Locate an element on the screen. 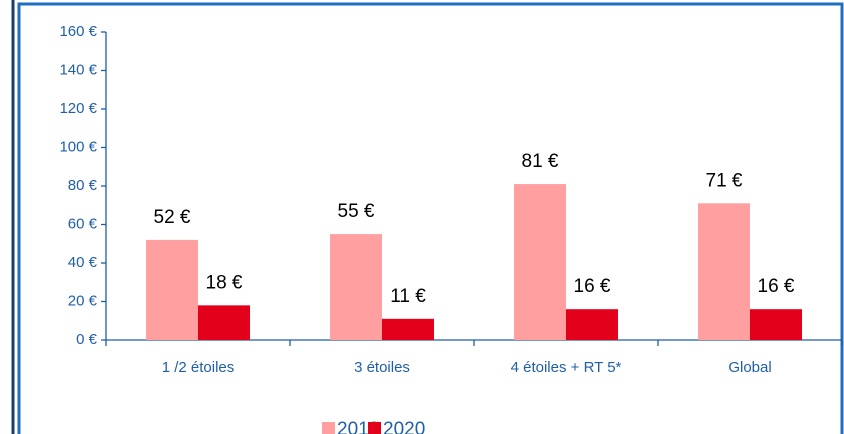  x-tick-label: 3 étoiles is located at coordinates (382, 367).